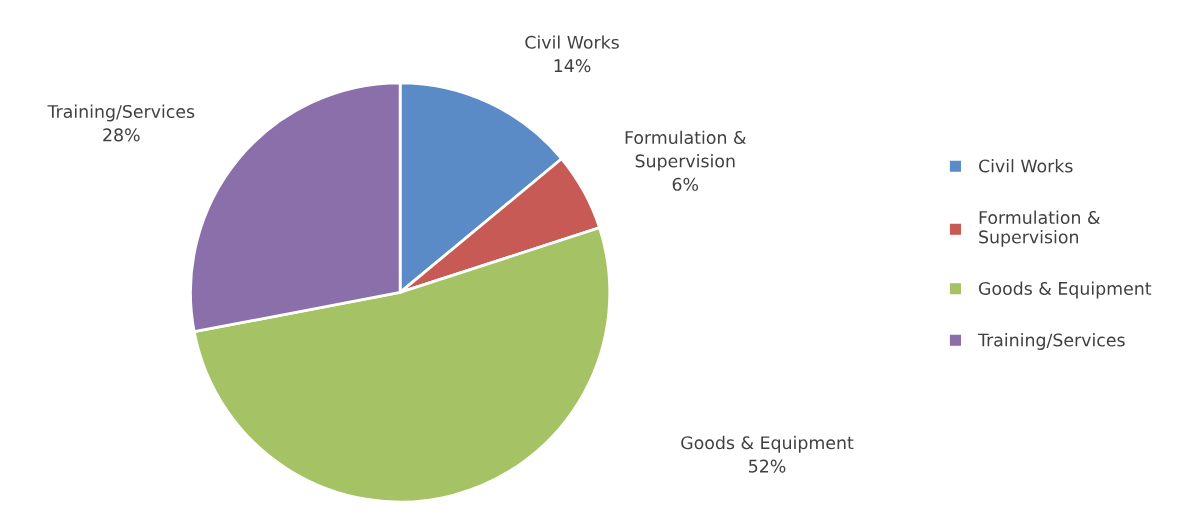 The height and width of the screenshot is (509, 1198). What do you see at coordinates (767, 466) in the screenshot?
I see `data-label: 52%` at bounding box center [767, 466].